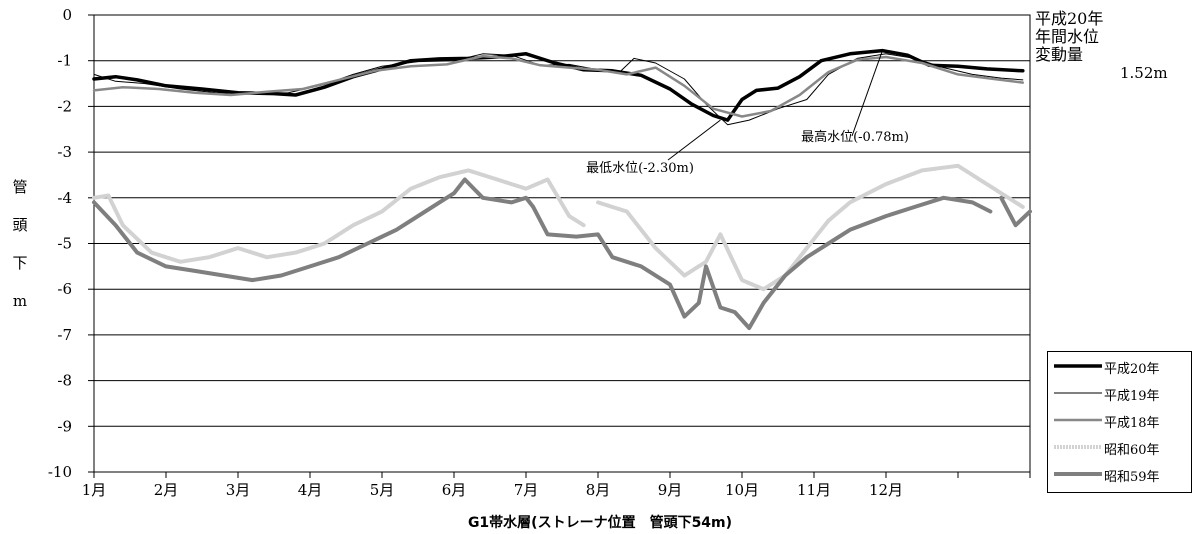  I want to click on note-line2: 年間水位, so click(1067, 36).